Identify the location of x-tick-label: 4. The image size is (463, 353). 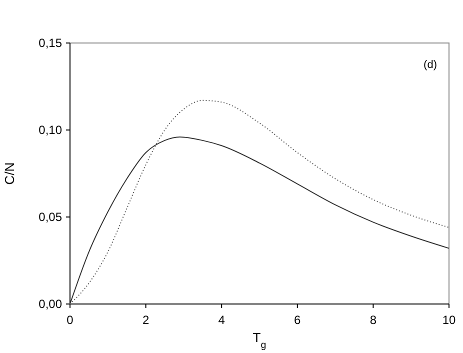
(222, 320).